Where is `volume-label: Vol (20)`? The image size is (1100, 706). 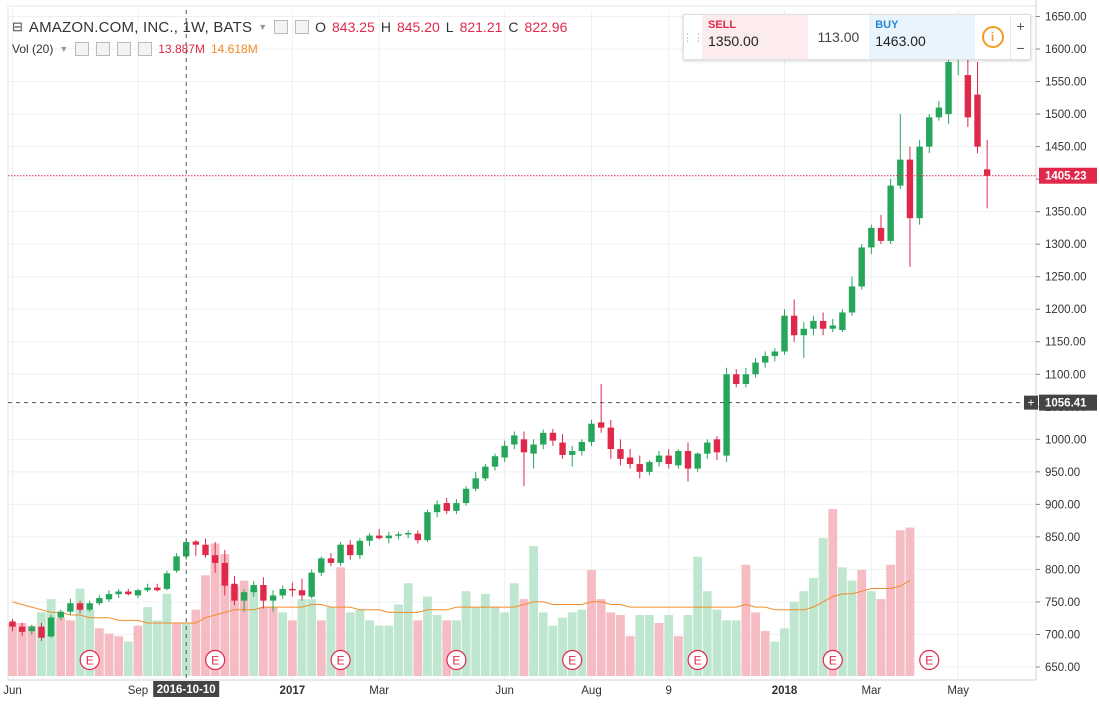
volume-label: Vol (20) is located at coordinates (33, 49).